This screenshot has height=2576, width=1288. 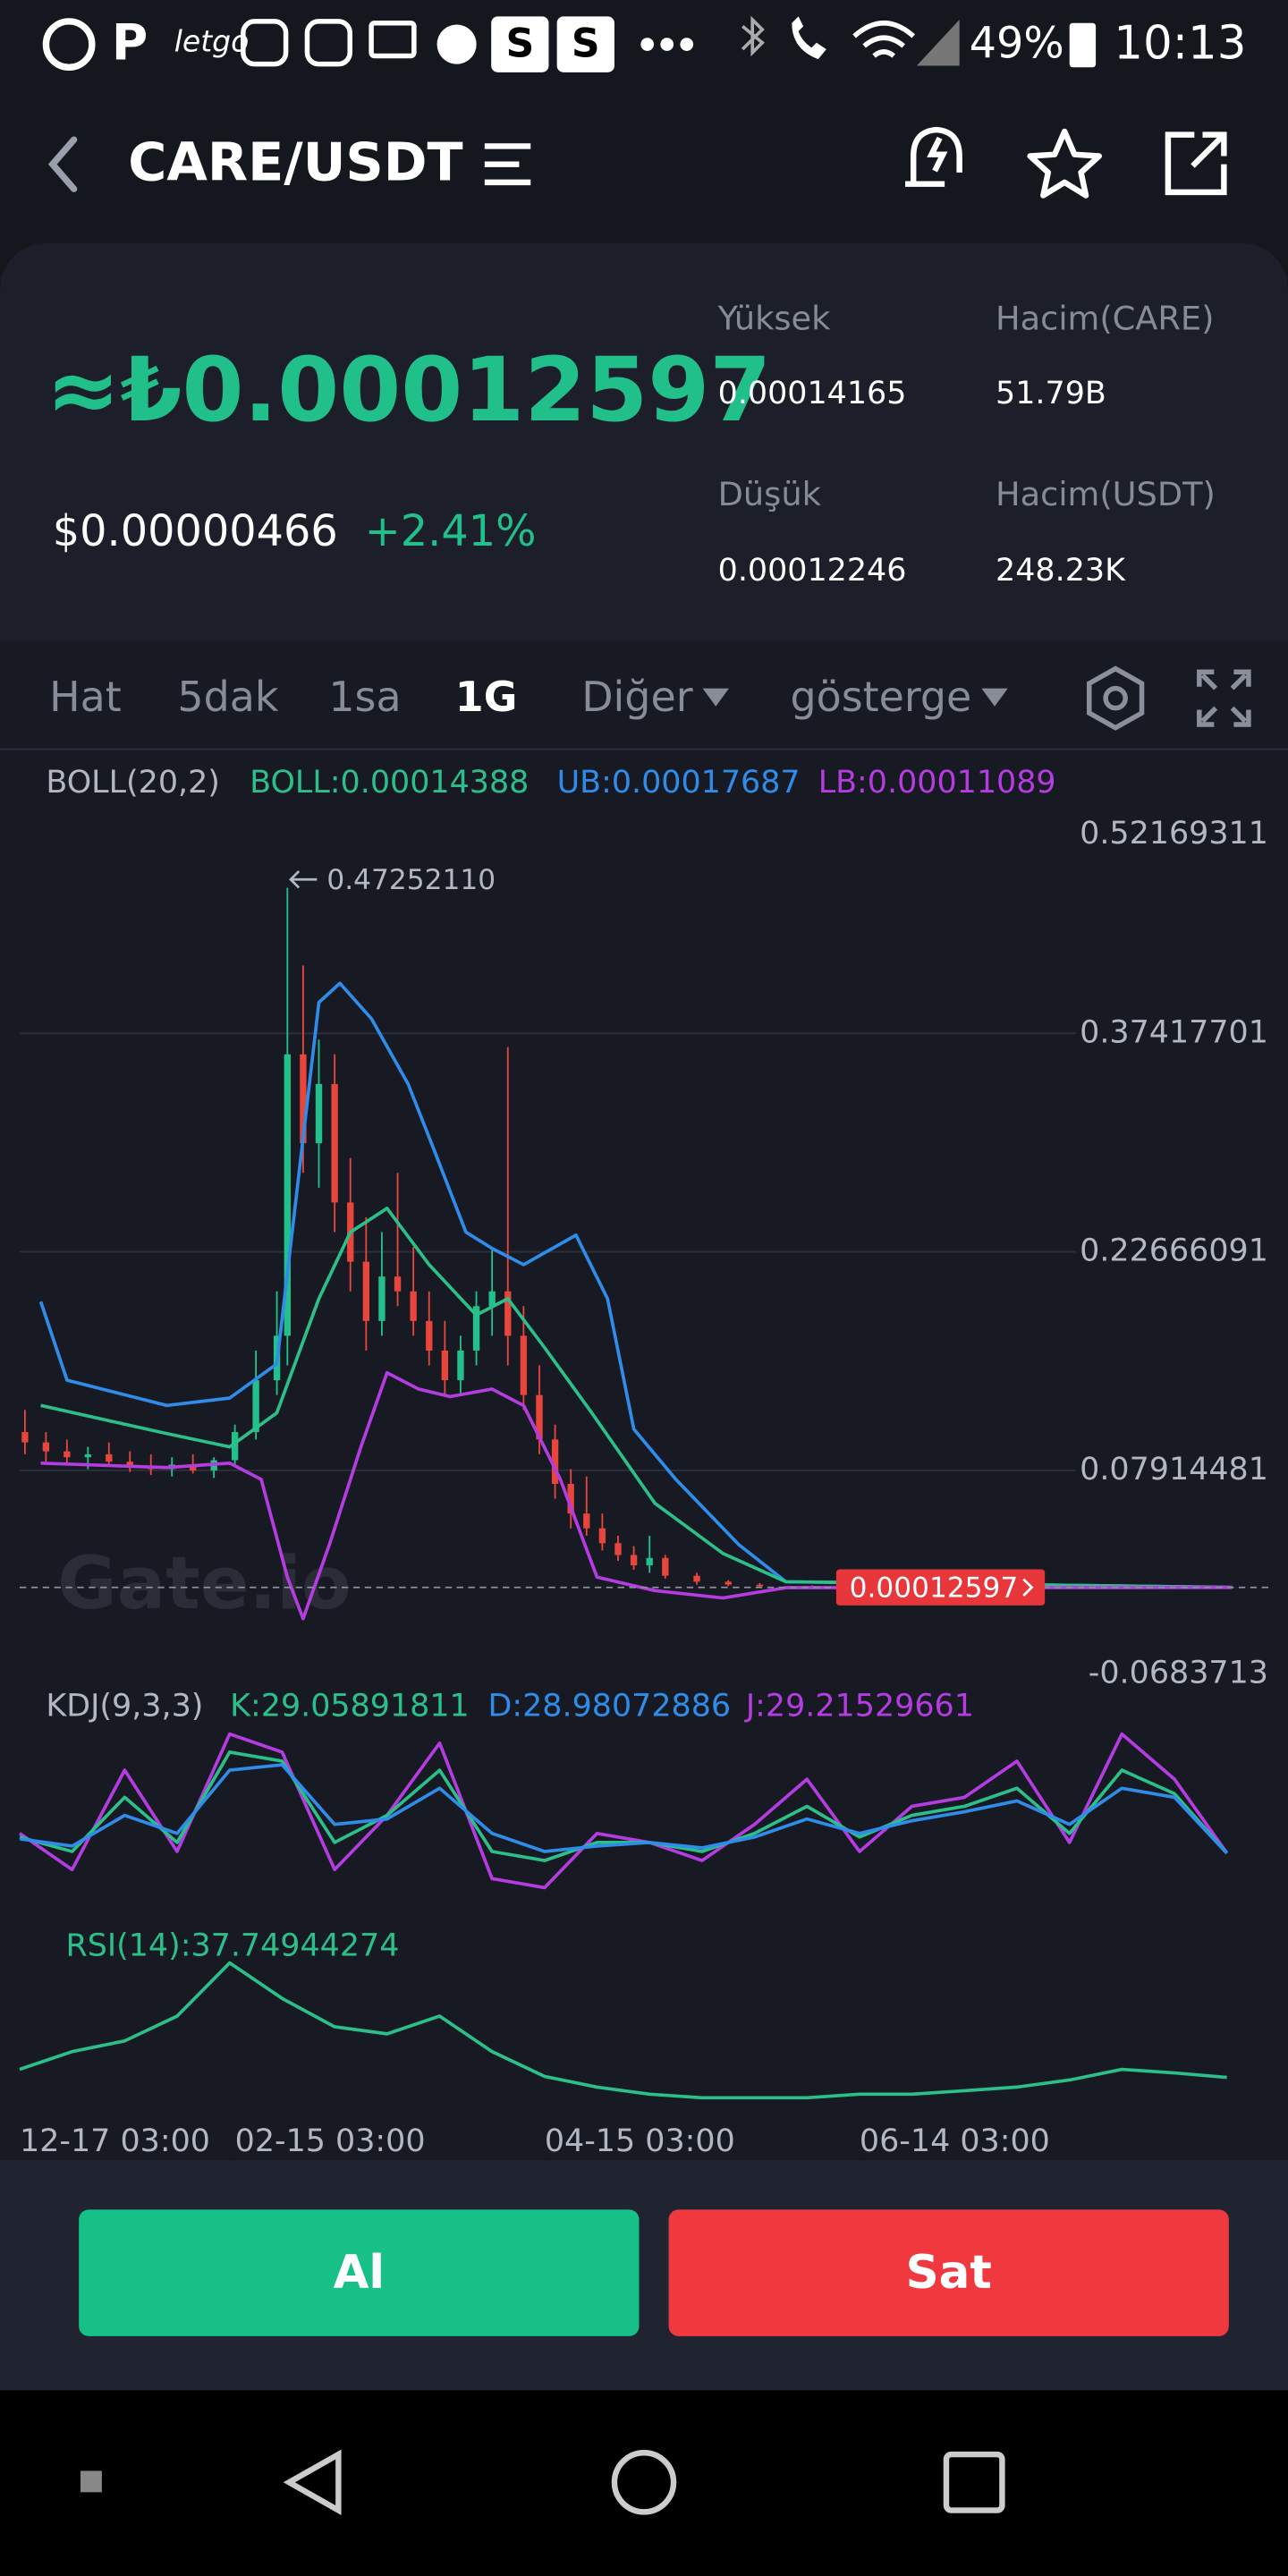 What do you see at coordinates (1105, 319) in the screenshot?
I see `stat-label: Hacim(CARE)` at bounding box center [1105, 319].